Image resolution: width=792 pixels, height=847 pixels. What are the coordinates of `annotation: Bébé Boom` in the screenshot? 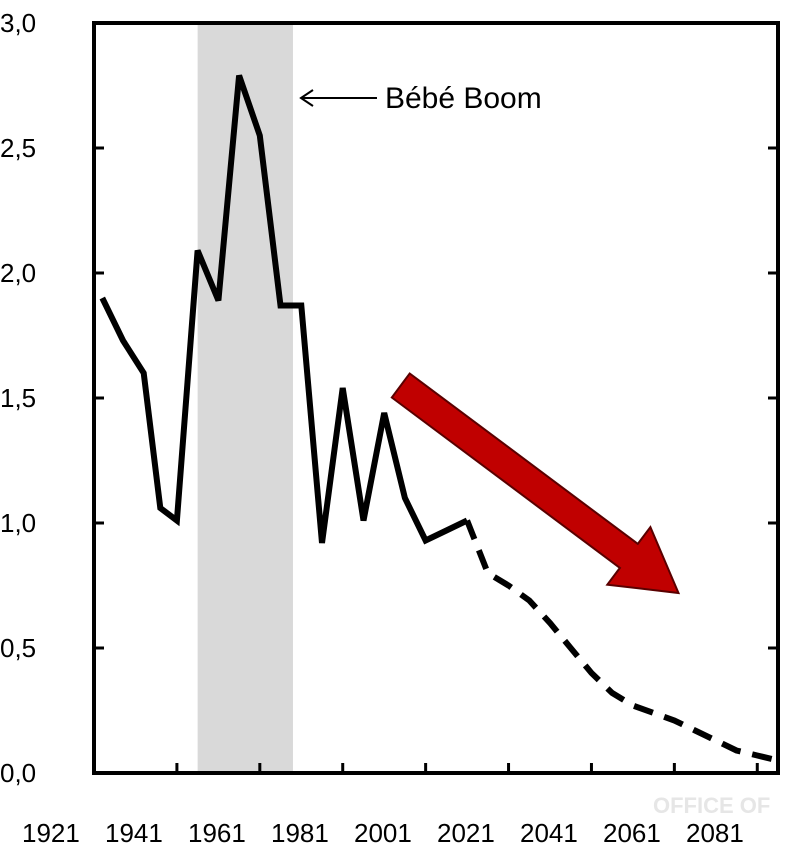 It's located at (420, 98).